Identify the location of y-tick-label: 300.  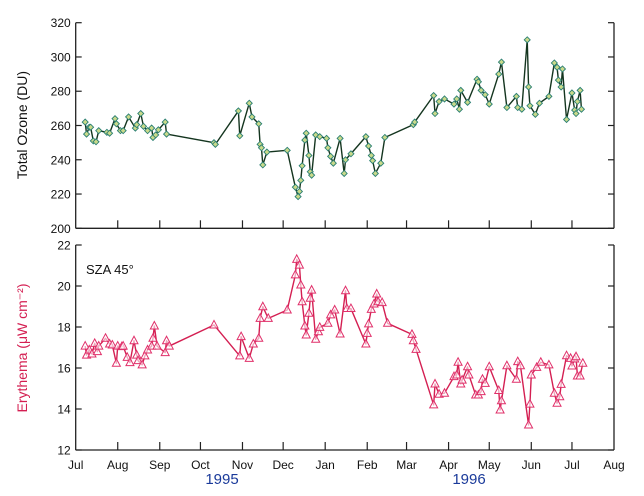
(61, 57).